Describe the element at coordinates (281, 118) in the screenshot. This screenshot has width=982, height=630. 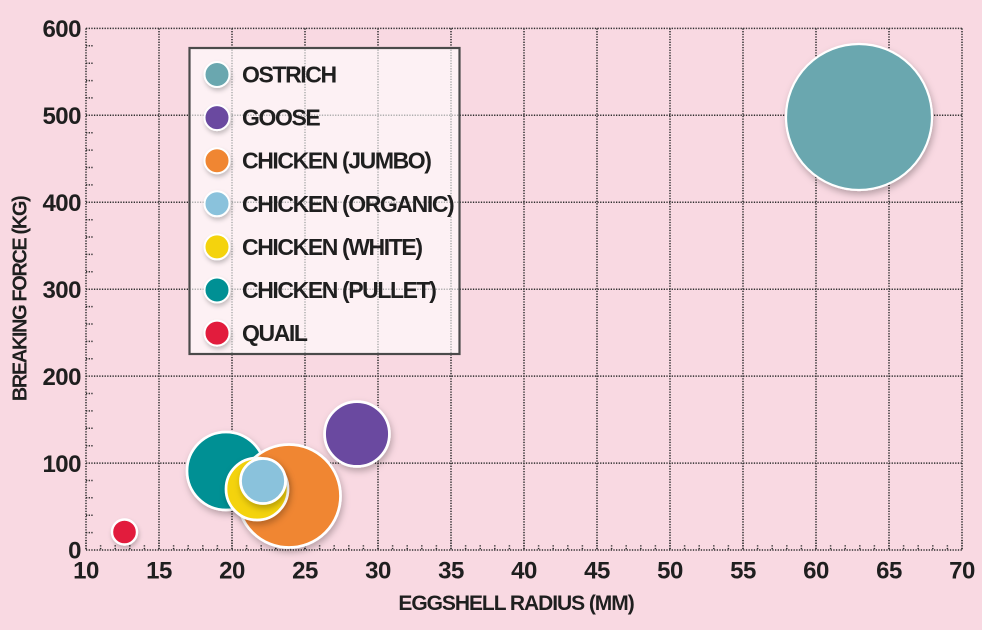
I see `svg-text: GOOSE` at that location.